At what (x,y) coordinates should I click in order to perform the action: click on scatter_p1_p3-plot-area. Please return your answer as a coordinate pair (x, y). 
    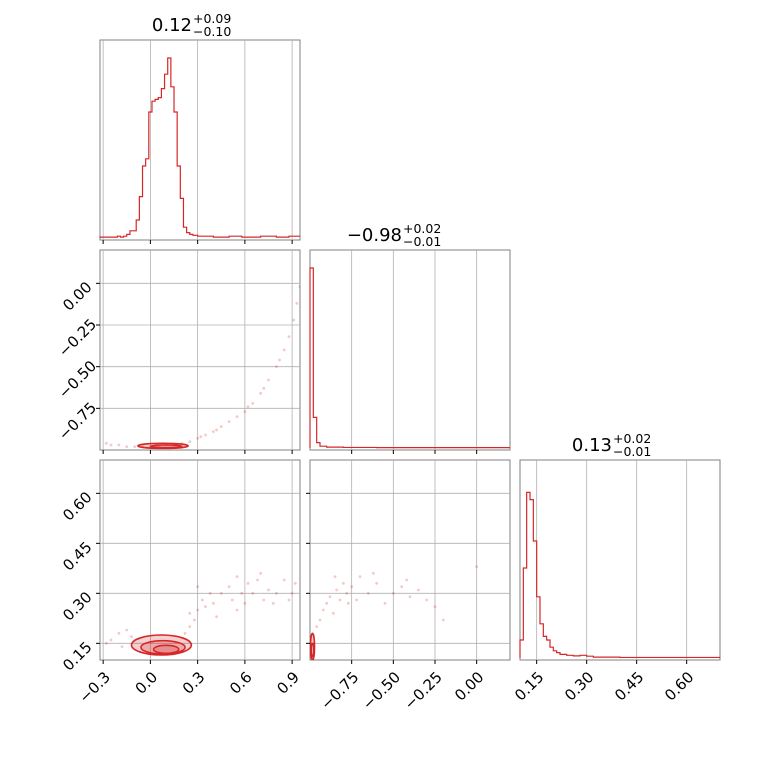
    Looking at the image, I should click on (200, 613).